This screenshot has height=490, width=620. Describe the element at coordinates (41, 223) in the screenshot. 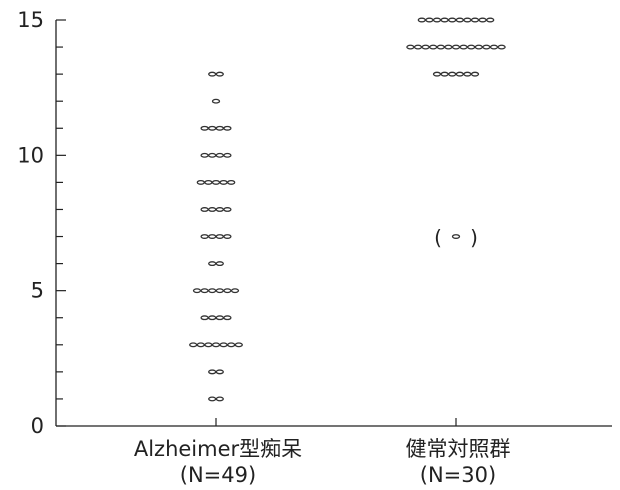

I see `y-ticks: 0 5 10 15` at that location.